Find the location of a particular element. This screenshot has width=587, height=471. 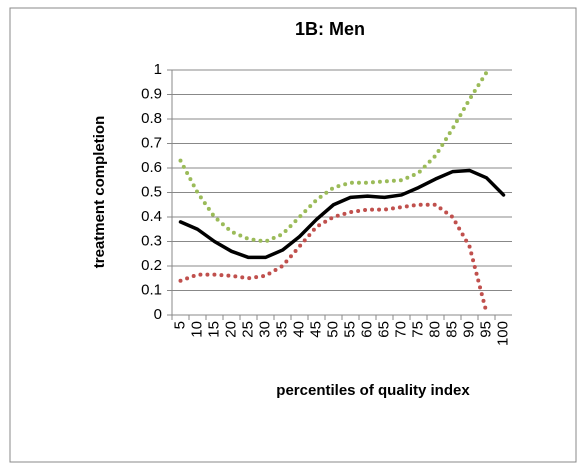

x-tick-label: 95 is located at coordinates (485, 329).